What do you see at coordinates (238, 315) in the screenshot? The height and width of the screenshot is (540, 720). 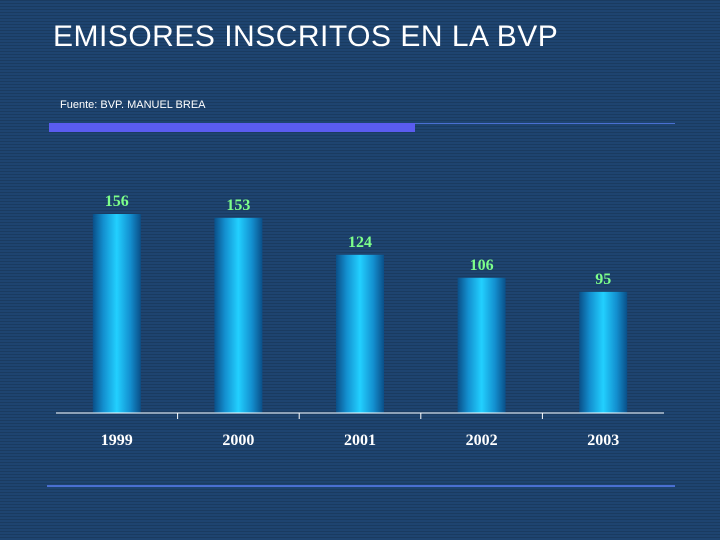 I see `bar-2000` at bounding box center [238, 315].